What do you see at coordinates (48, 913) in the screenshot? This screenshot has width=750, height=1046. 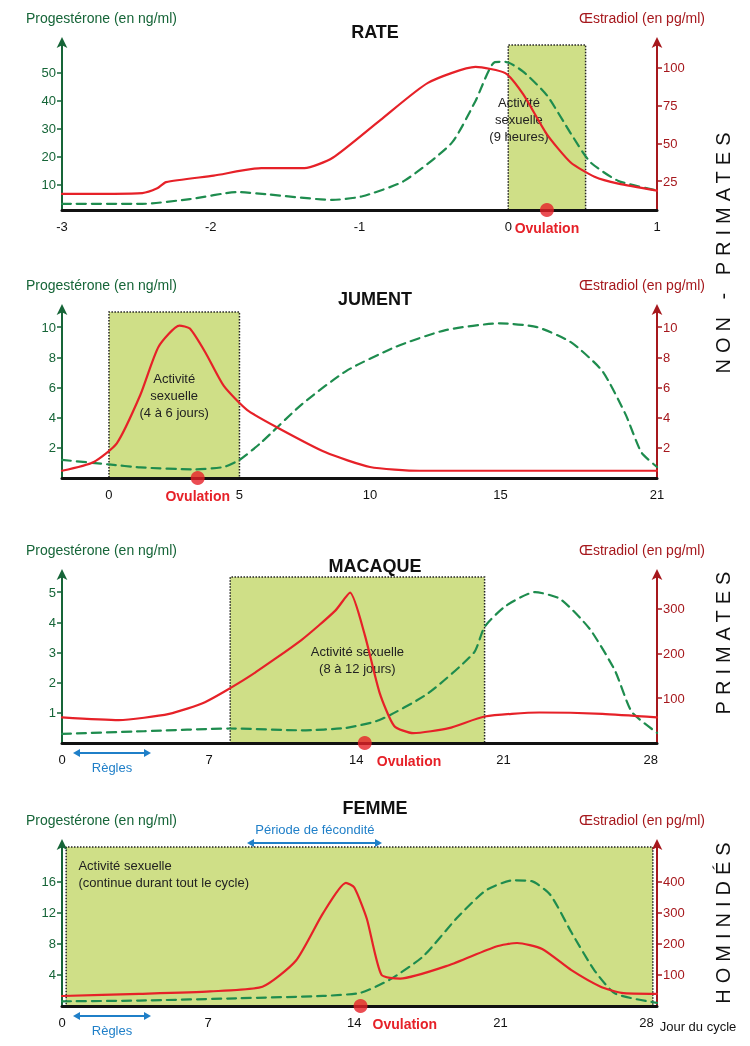 I see `y-tick-label: 12` at bounding box center [48, 913].